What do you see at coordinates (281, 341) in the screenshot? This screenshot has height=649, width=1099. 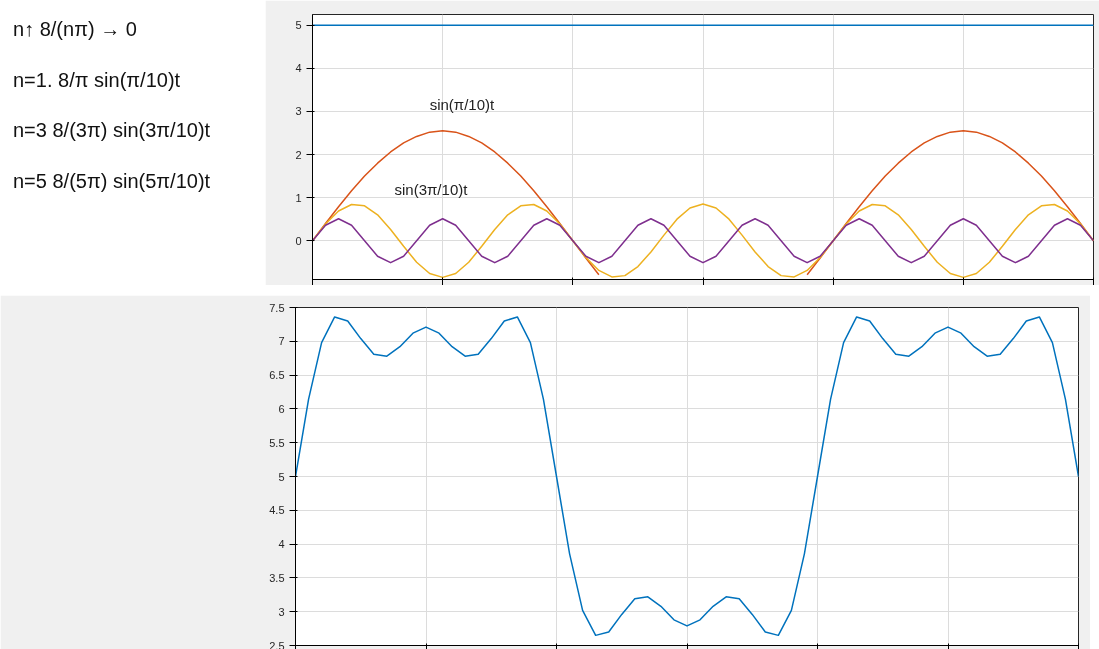 I see `y-tick-label: 7` at bounding box center [281, 341].